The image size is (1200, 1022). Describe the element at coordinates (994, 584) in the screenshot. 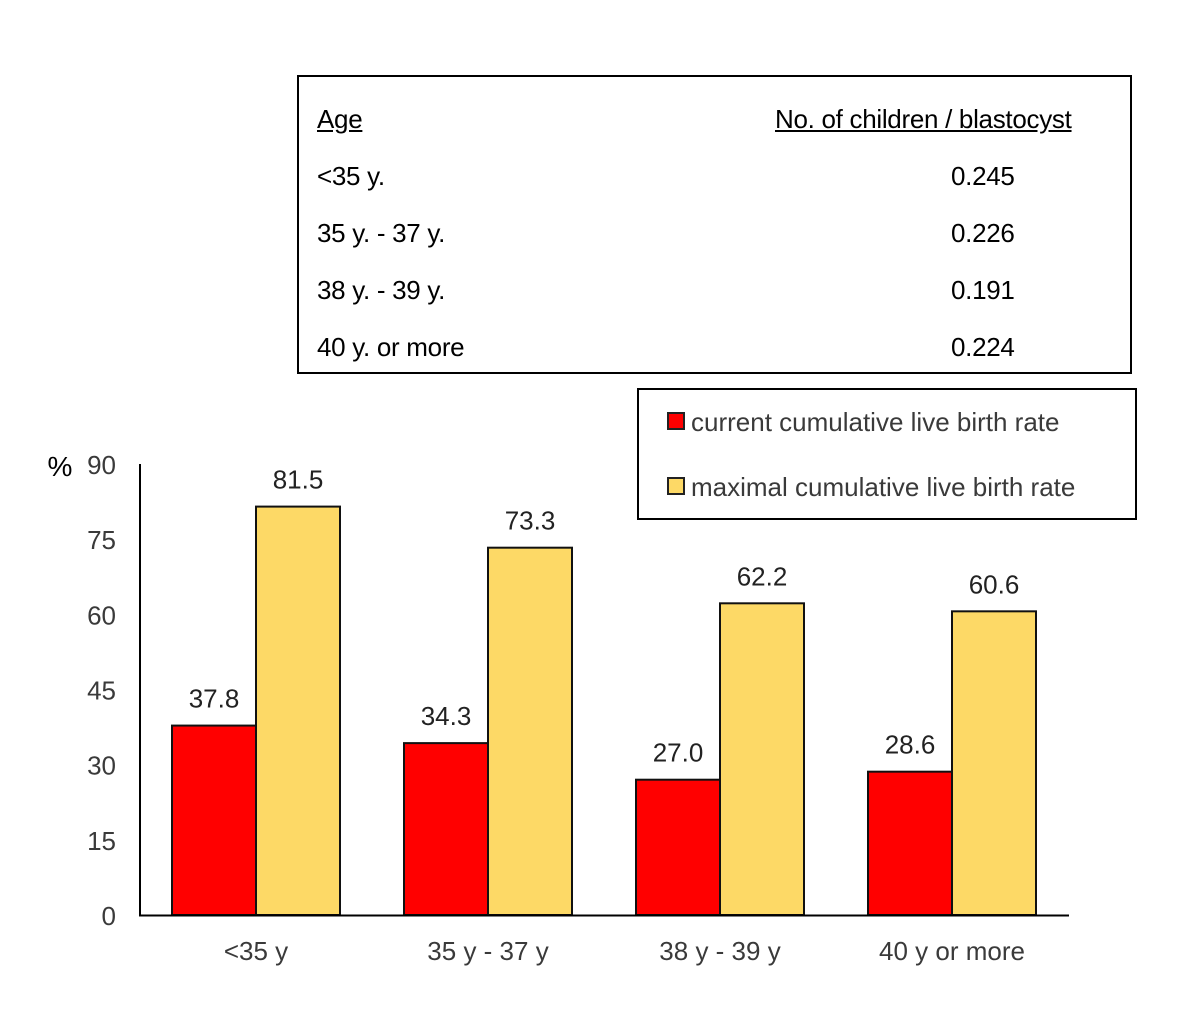

I see `data-label: 60.6` at that location.